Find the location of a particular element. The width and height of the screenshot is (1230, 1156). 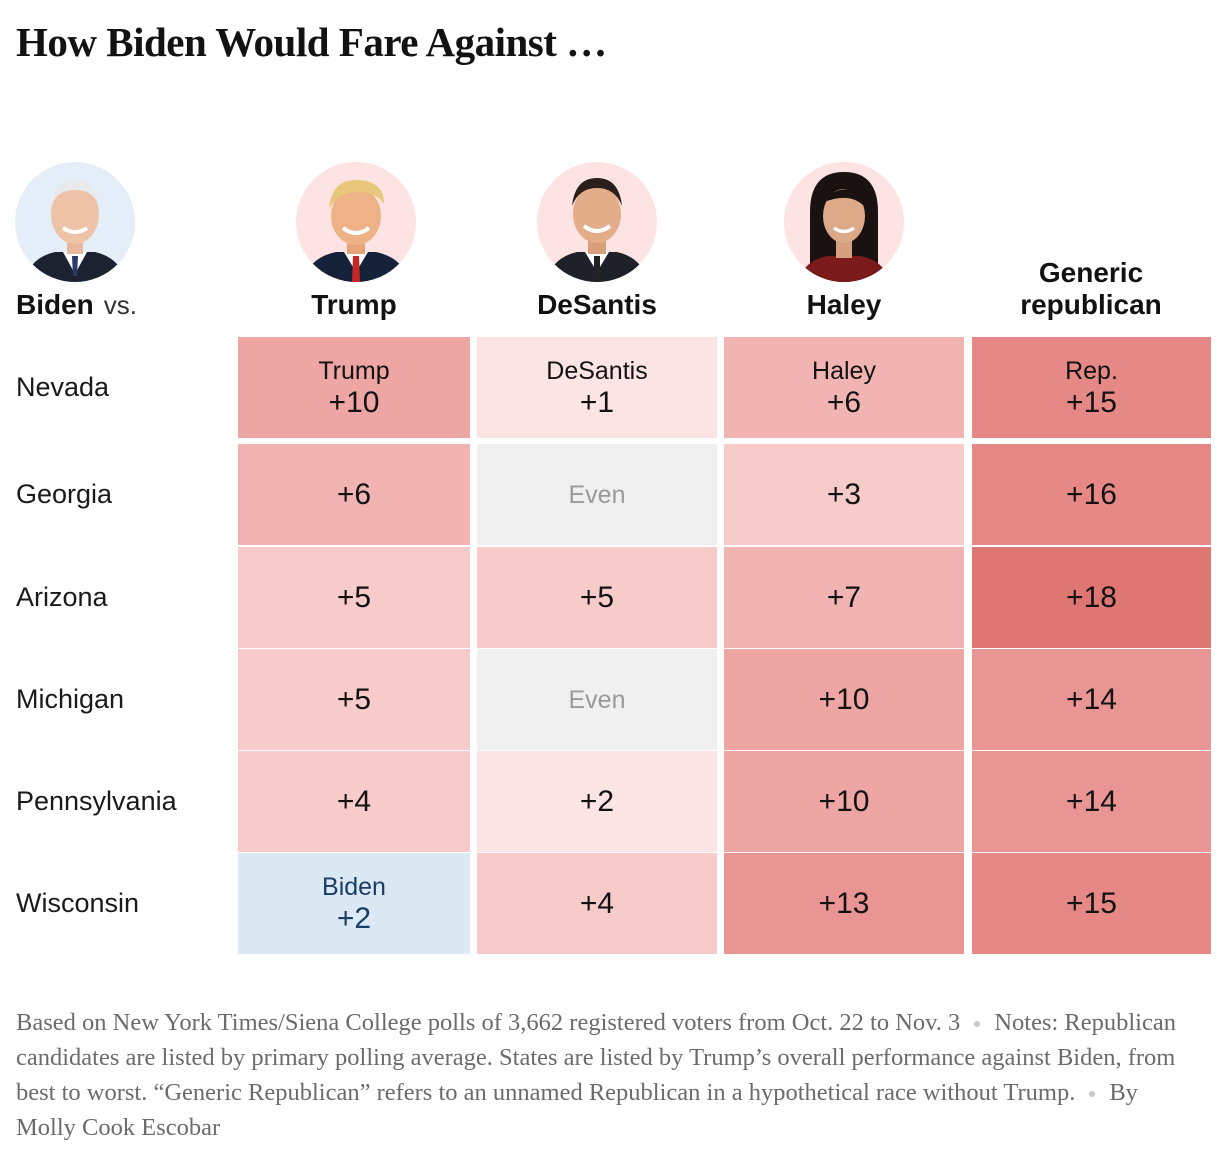

cell-value-label: +13 is located at coordinates (844, 903).